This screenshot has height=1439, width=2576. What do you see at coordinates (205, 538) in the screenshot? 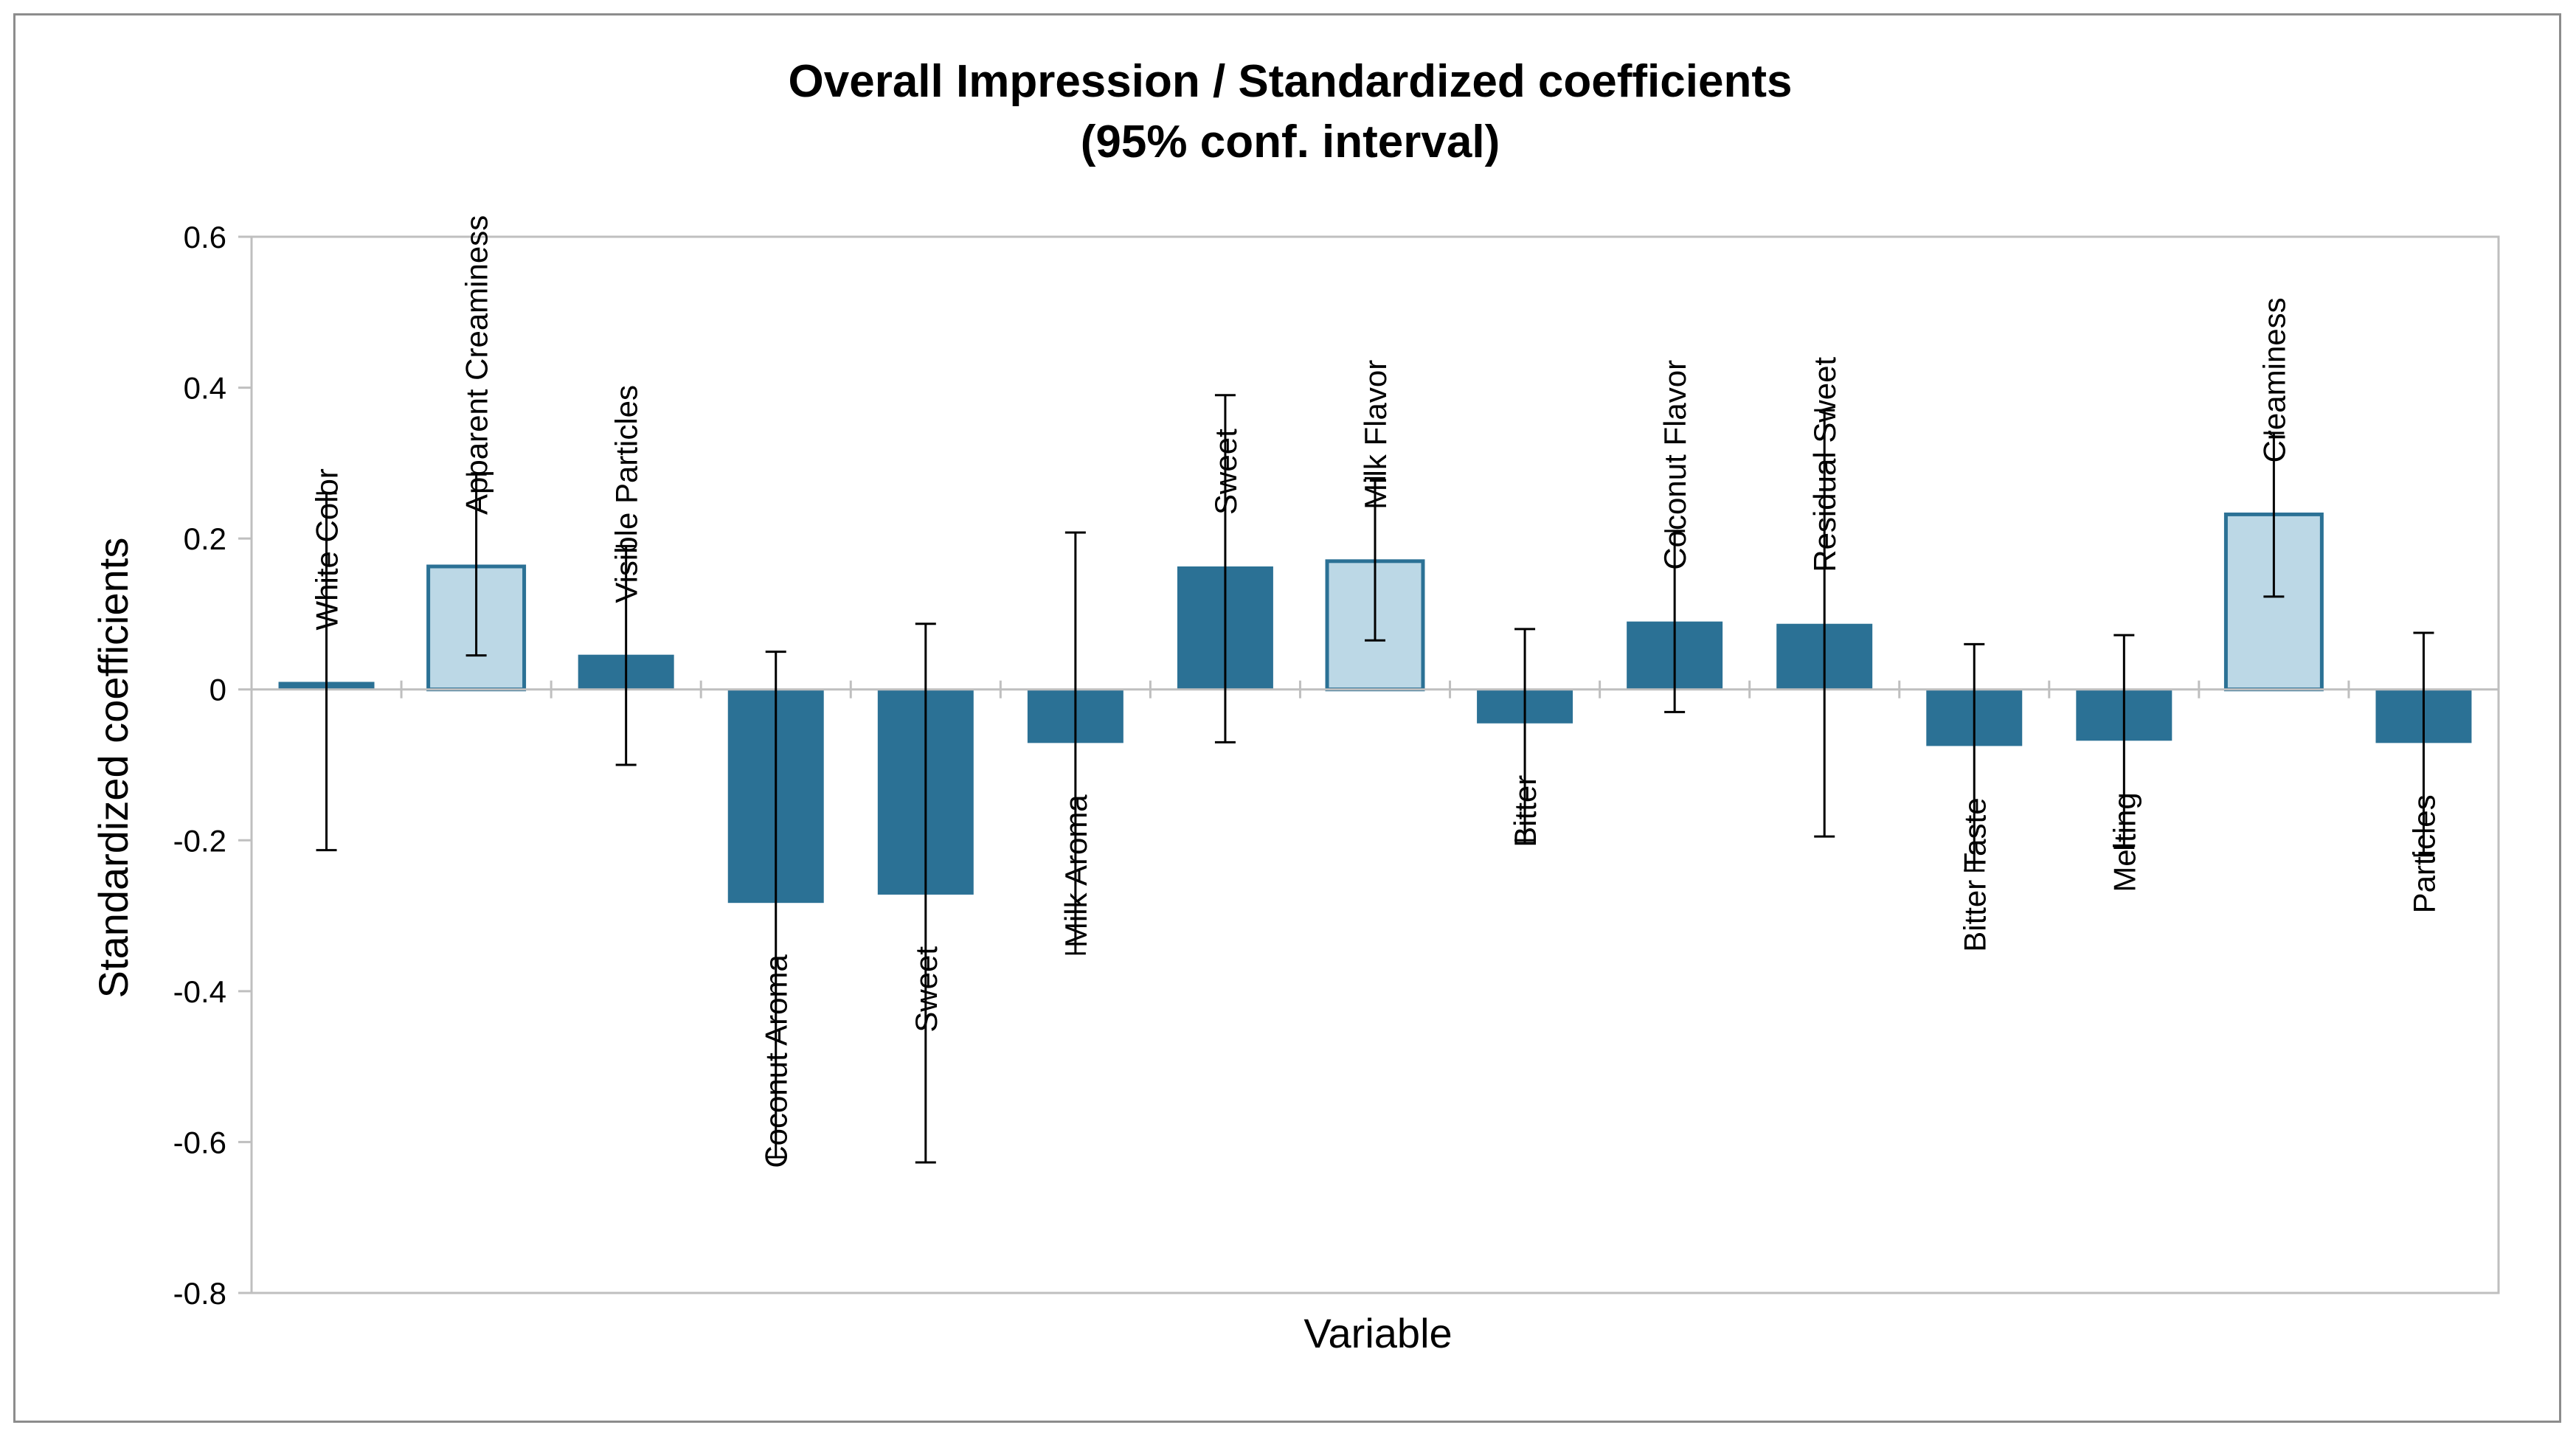
I see `y-tick-label: 0.2` at bounding box center [205, 538].